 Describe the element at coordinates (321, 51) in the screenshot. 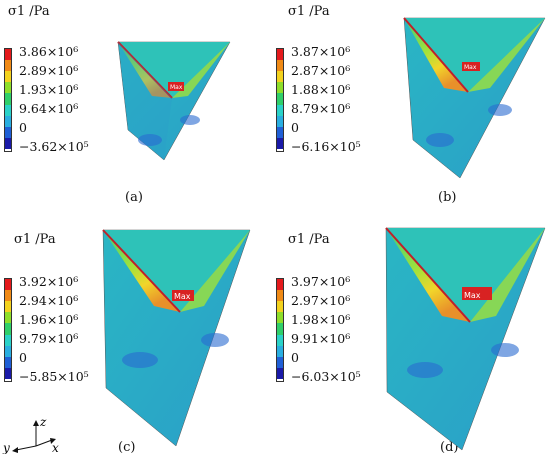

I see `legend-value: 3.87×10⁶` at that location.